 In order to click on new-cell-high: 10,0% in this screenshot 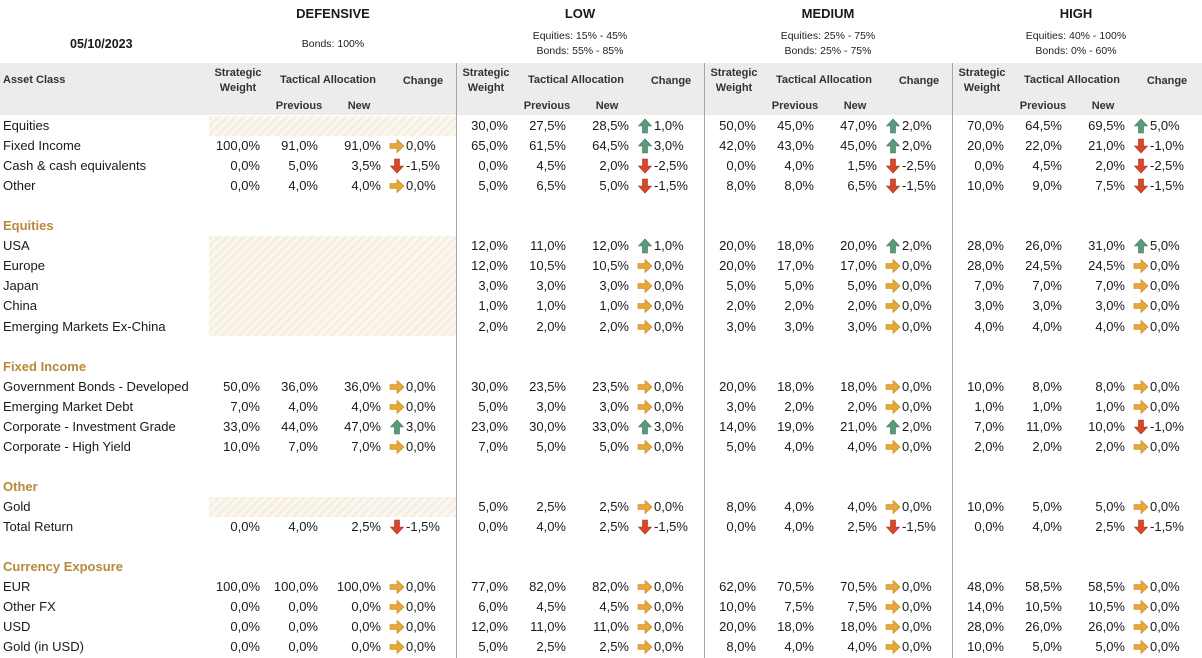, I will do `click(1106, 426)`.